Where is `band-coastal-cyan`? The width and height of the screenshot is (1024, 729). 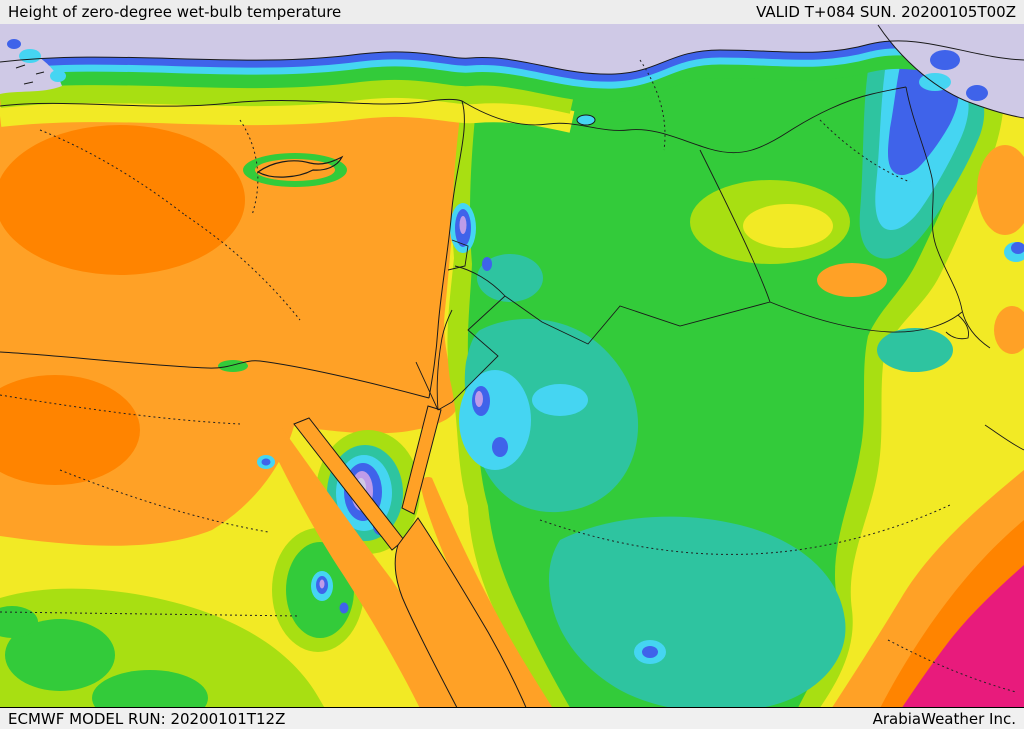 band-coastal-cyan is located at coordinates (512, 65).